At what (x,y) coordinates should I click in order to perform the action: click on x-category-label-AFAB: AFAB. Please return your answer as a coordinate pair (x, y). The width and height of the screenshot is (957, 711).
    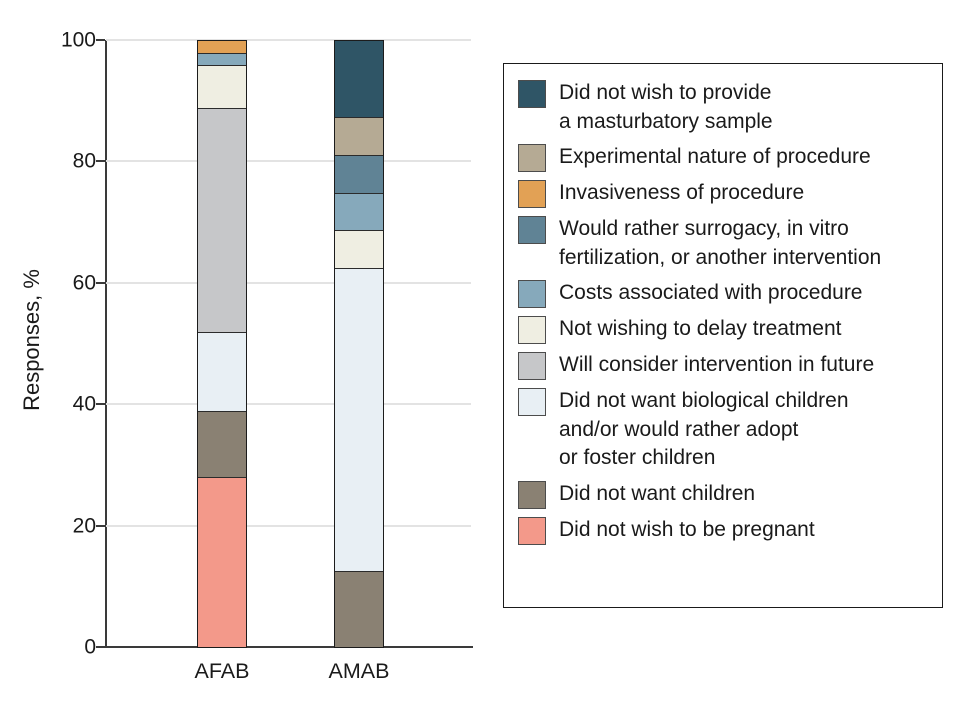
    Looking at the image, I should click on (222, 671).